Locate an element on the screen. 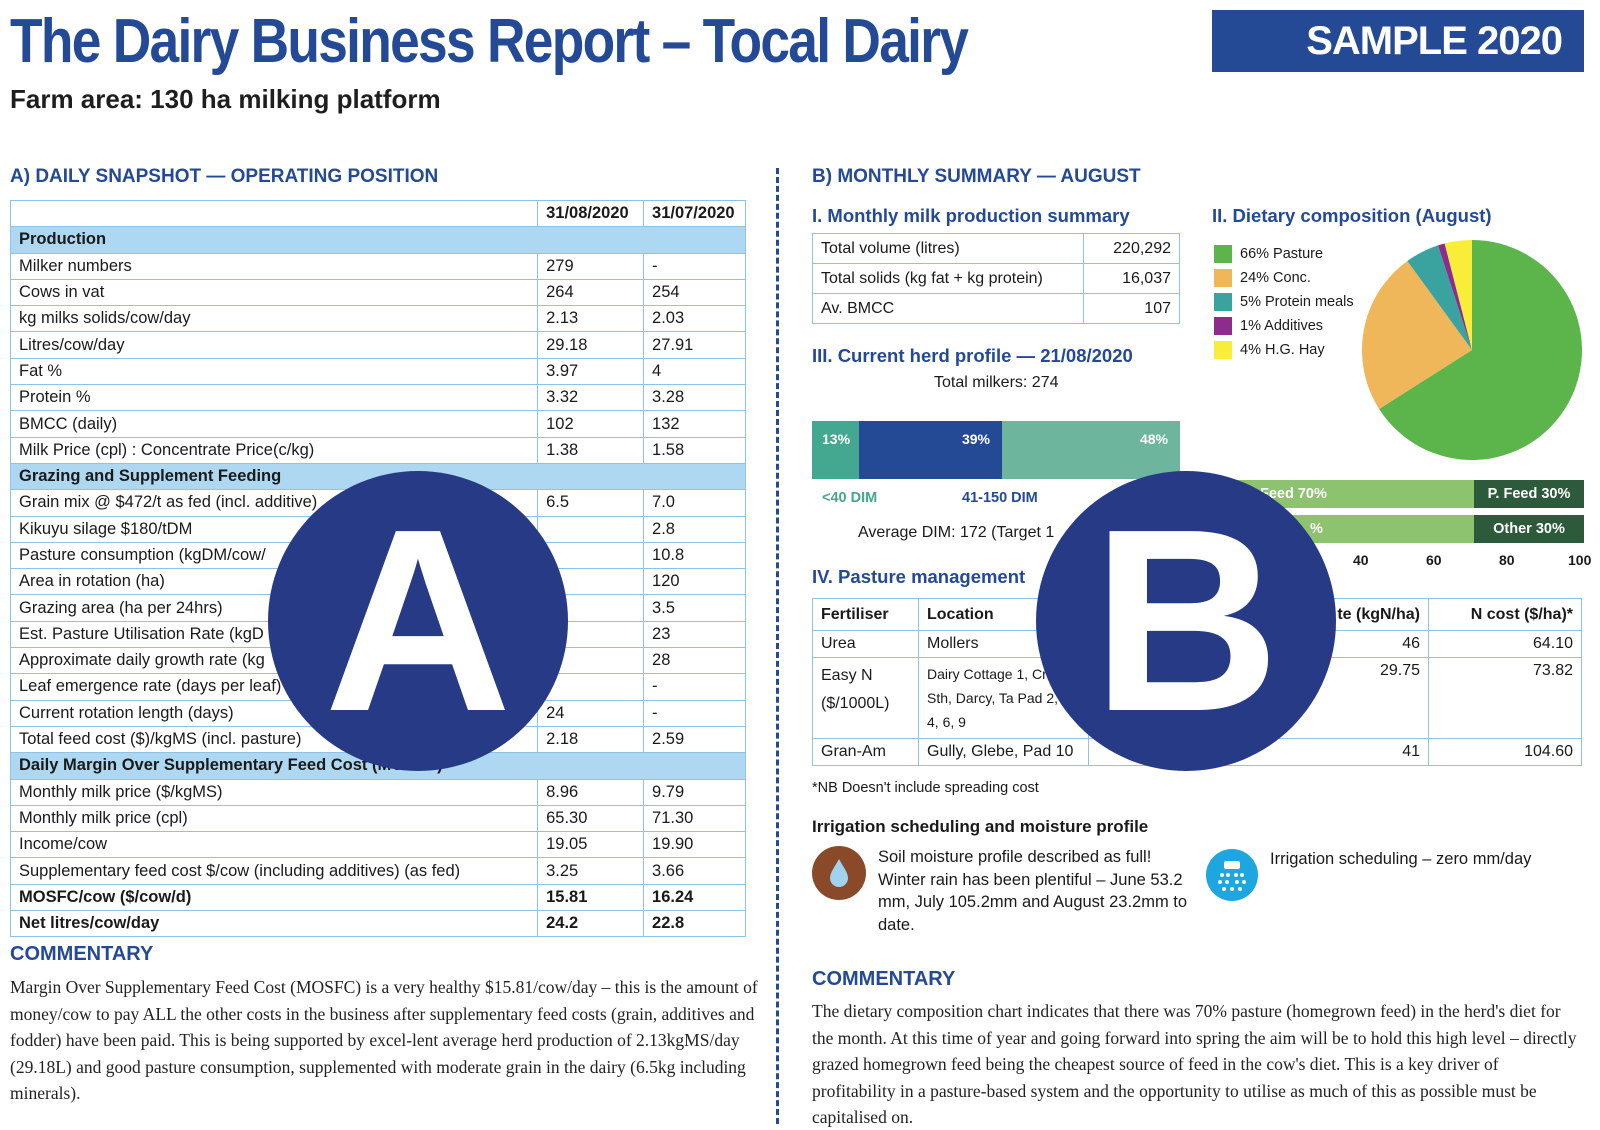 Image resolution: width=1600 pixels, height=1130 pixels. row-label: Monthly milk price ($/kgMS) is located at coordinates (274, 792).